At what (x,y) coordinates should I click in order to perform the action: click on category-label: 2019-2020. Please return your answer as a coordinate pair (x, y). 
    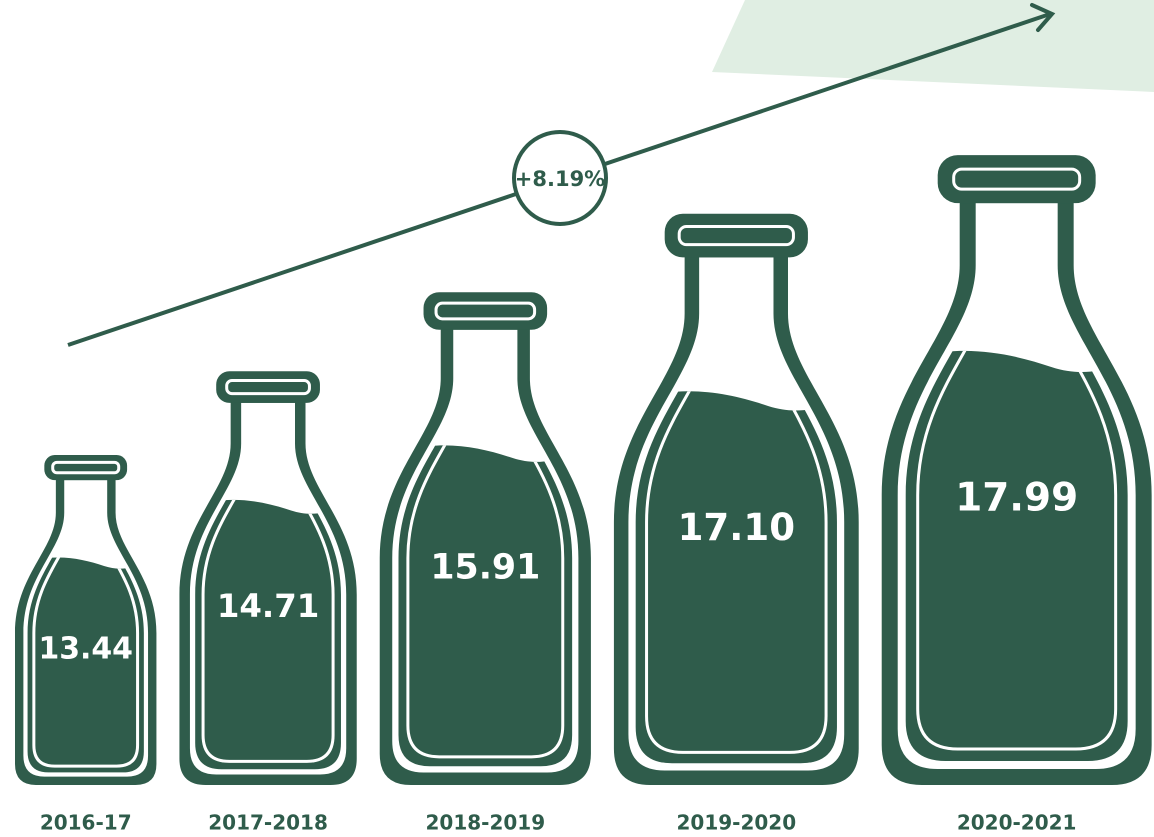
    Looking at the image, I should click on (736, 823).